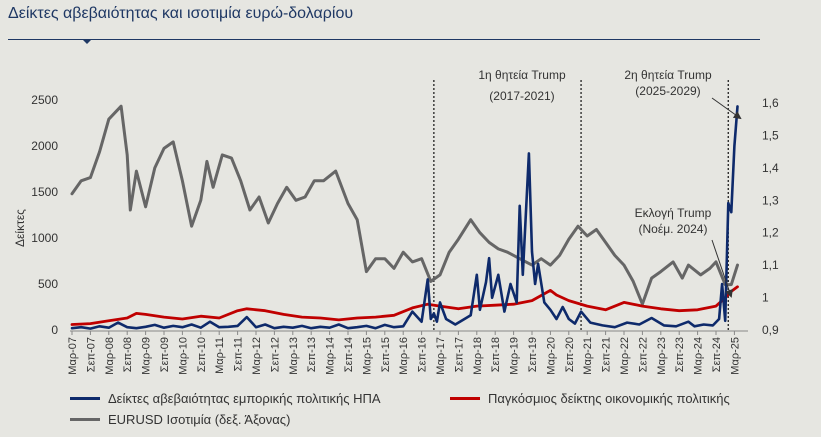  What do you see at coordinates (717, 354) in the screenshot?
I see `x-tick-label: Σεπ-24` at bounding box center [717, 354].